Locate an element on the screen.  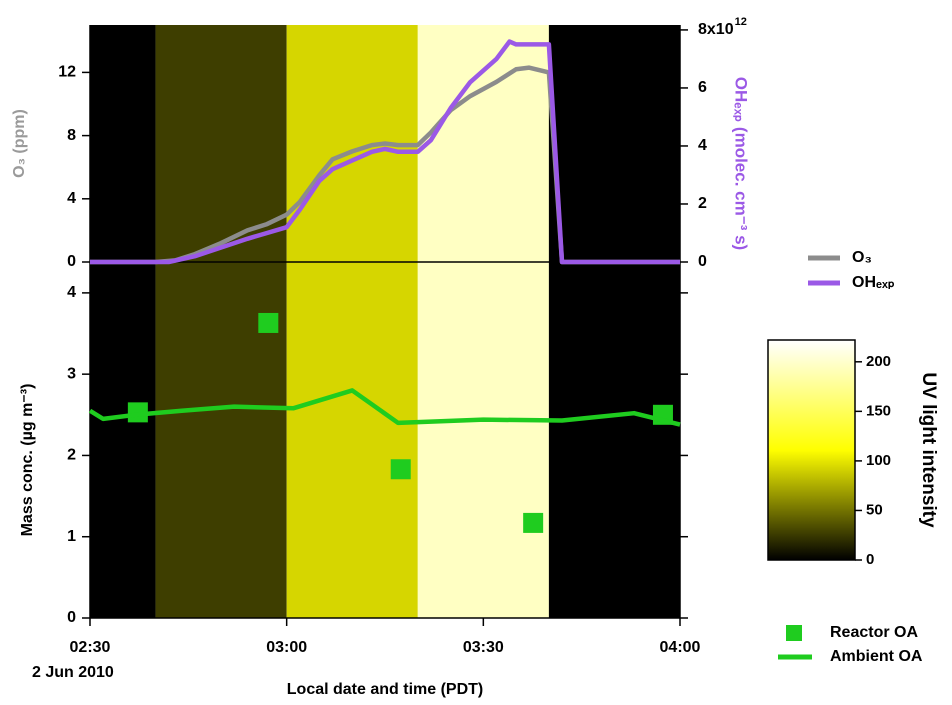
series-line is located at coordinates (384, 407).